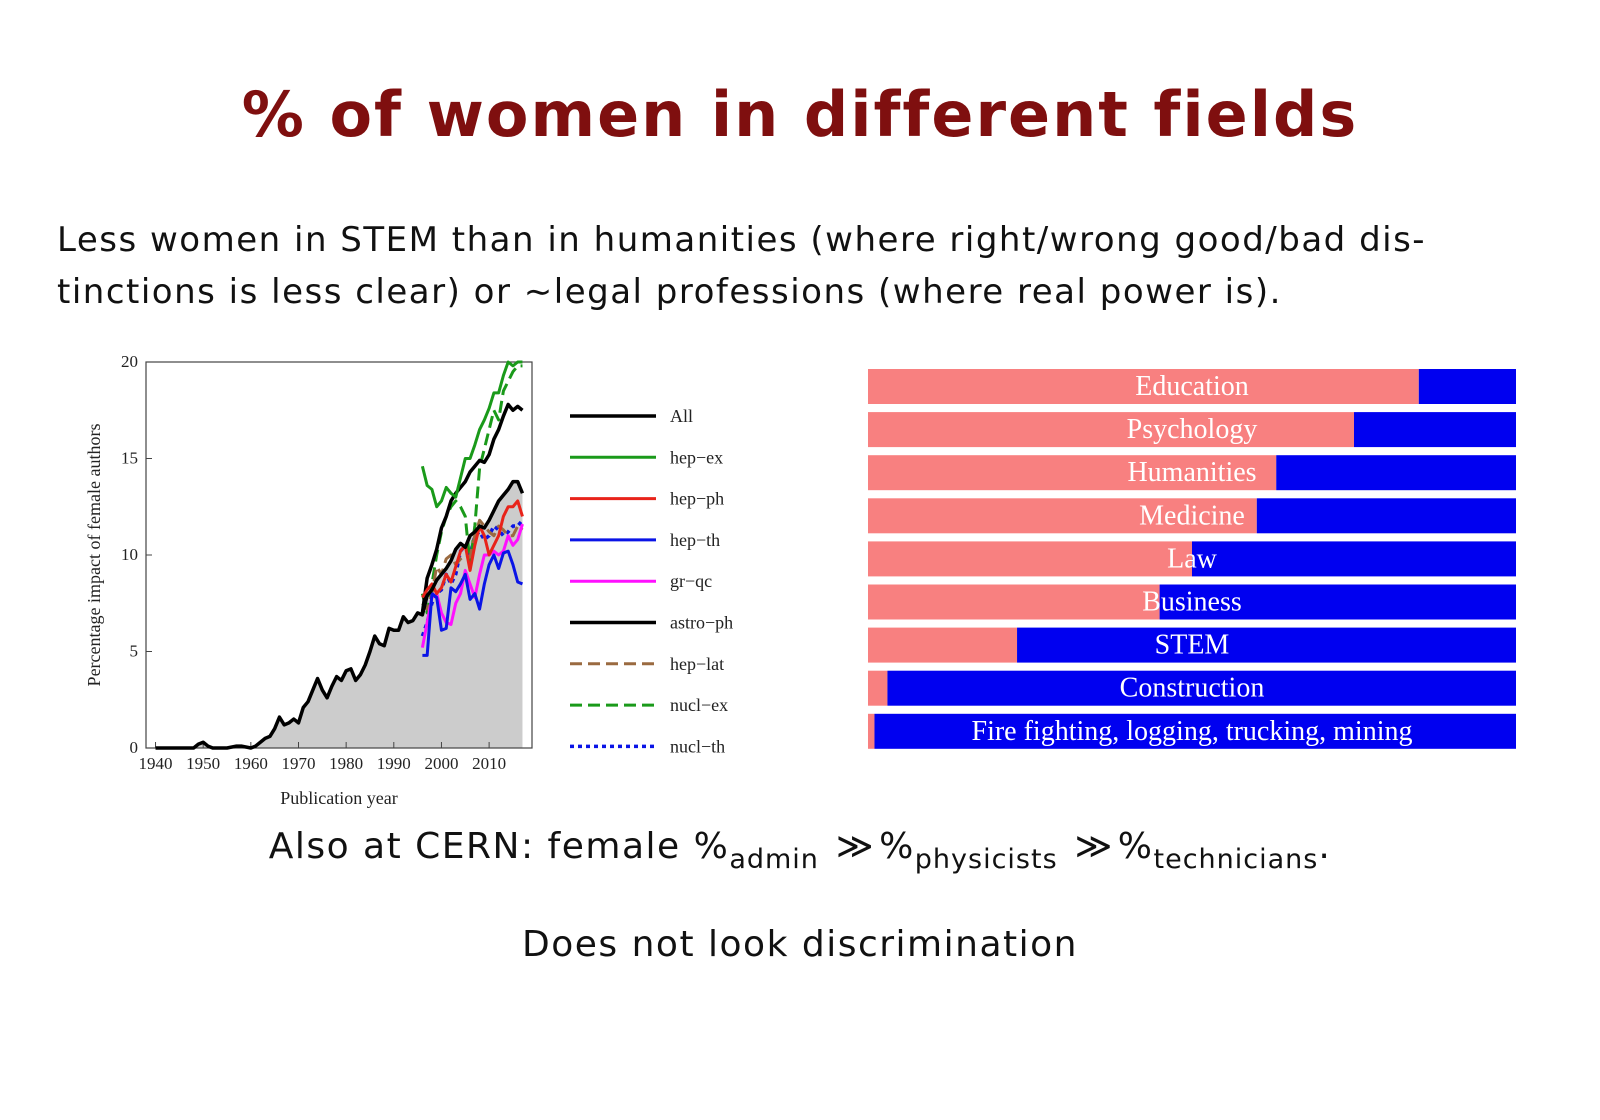  Describe the element at coordinates (691, 581) in the screenshot. I see `legend-label: gr−qc` at that location.